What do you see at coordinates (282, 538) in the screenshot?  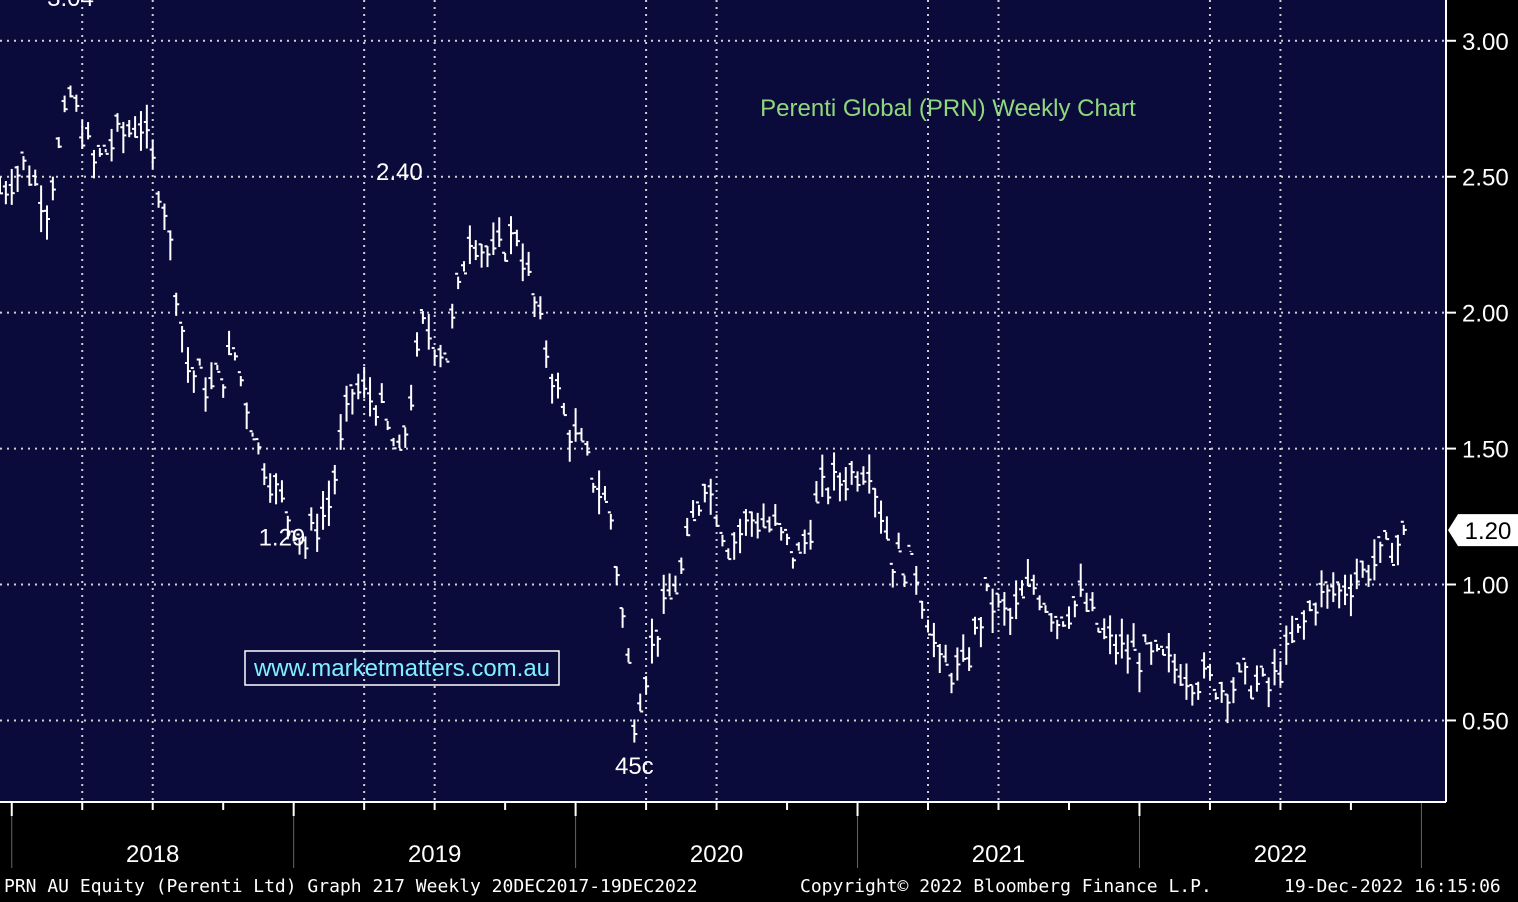 I see `price-annotation: 1.29` at bounding box center [282, 538].